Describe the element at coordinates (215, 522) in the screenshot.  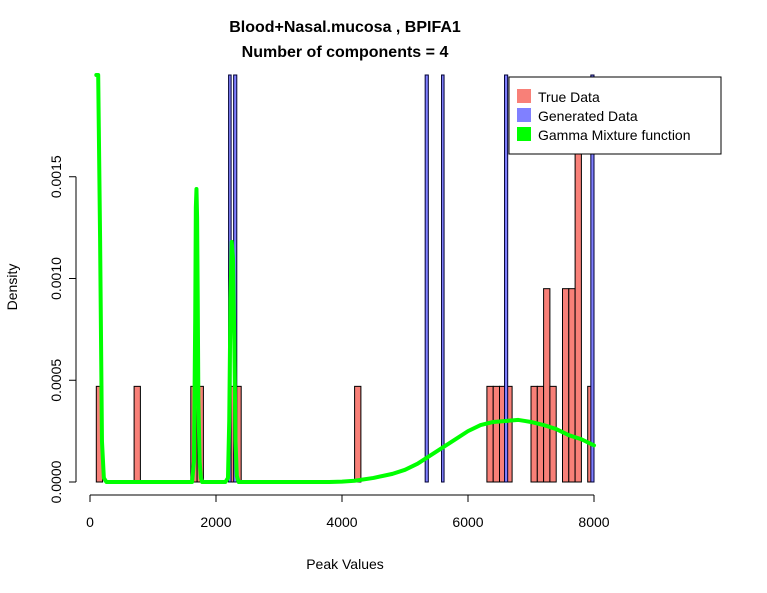
I see `x-tick-label: 2000` at that location.